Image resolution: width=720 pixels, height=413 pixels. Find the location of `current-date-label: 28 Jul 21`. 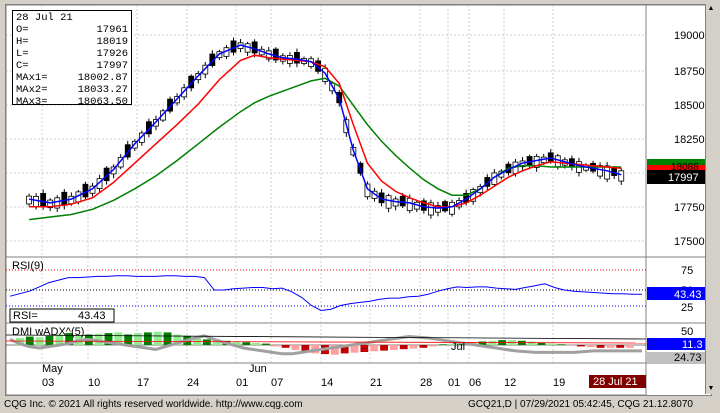

current-date-label: 28 Jul 21 is located at coordinates (615, 382).